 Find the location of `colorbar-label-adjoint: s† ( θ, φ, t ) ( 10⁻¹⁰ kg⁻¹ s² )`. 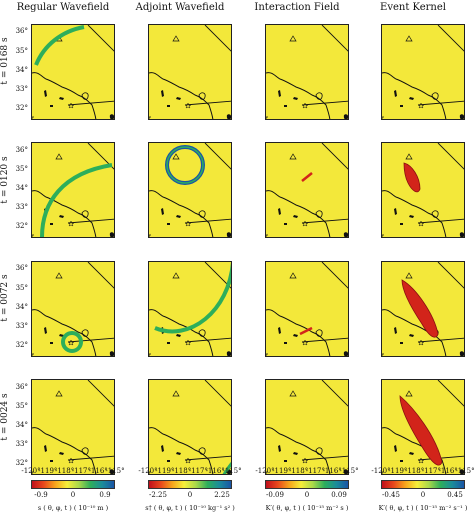

colorbar-label-adjoint: s† ( θ, φ, t ) ( 10⁻¹⁰ kg⁻¹ s² ) is located at coordinates (190, 508).